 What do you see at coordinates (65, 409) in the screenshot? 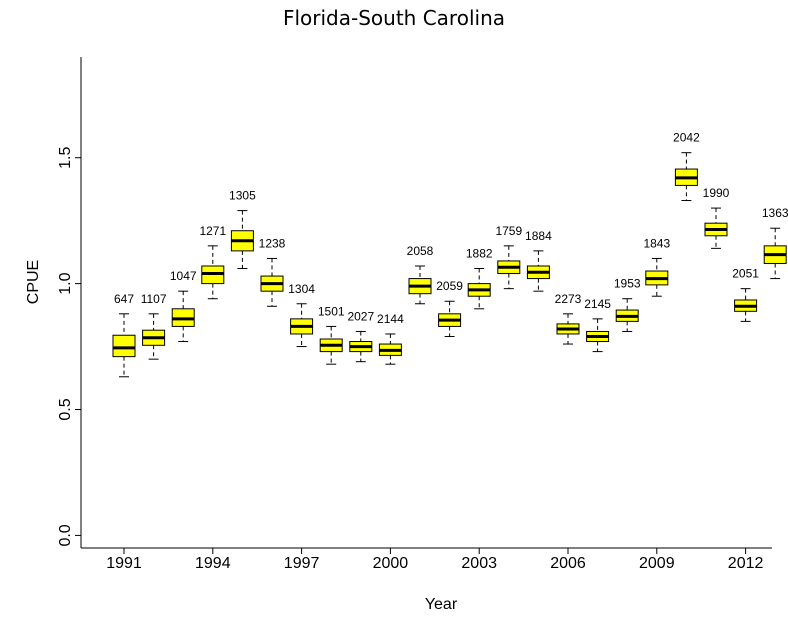
I see `y-tick-label: 0.5` at bounding box center [65, 409].